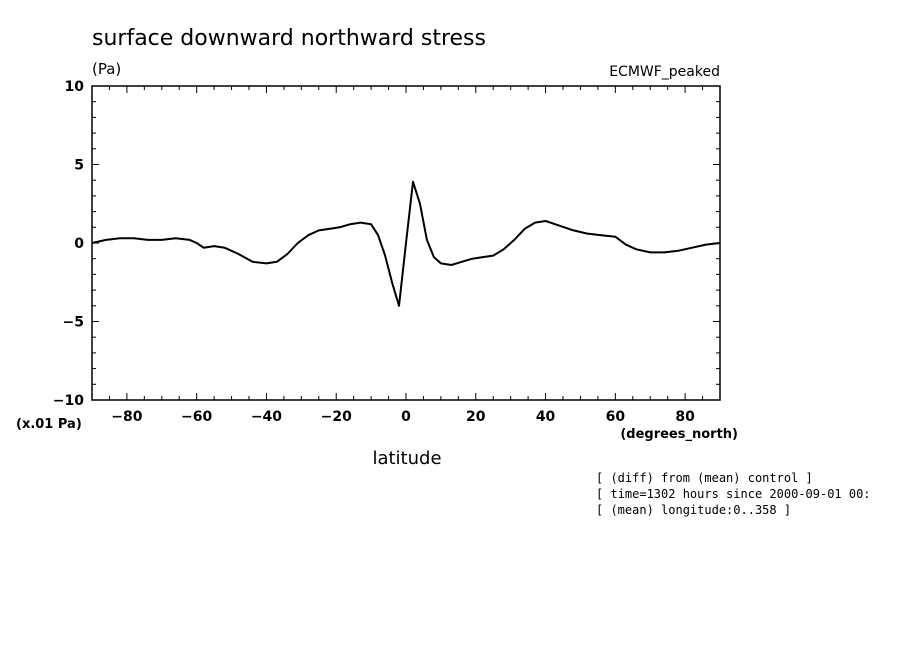 The width and height of the screenshot is (904, 654). I want to click on x-tick-label: −60, so click(196, 417).